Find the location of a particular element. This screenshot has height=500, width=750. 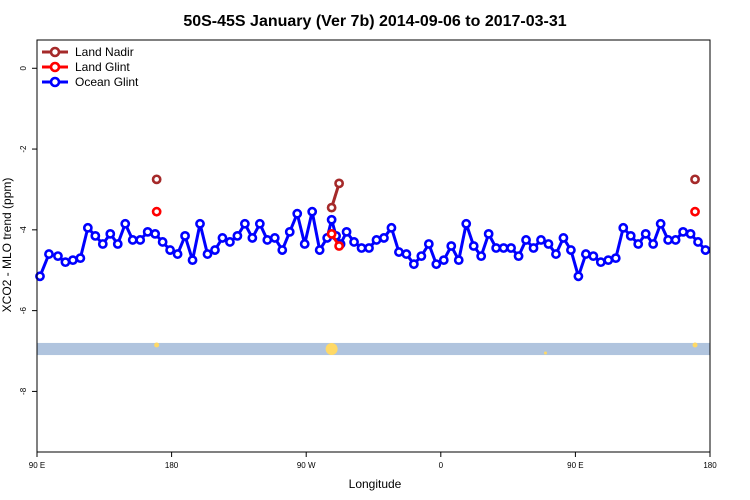

legend-item-land-nadir: Land Nadir is located at coordinates (88, 52).